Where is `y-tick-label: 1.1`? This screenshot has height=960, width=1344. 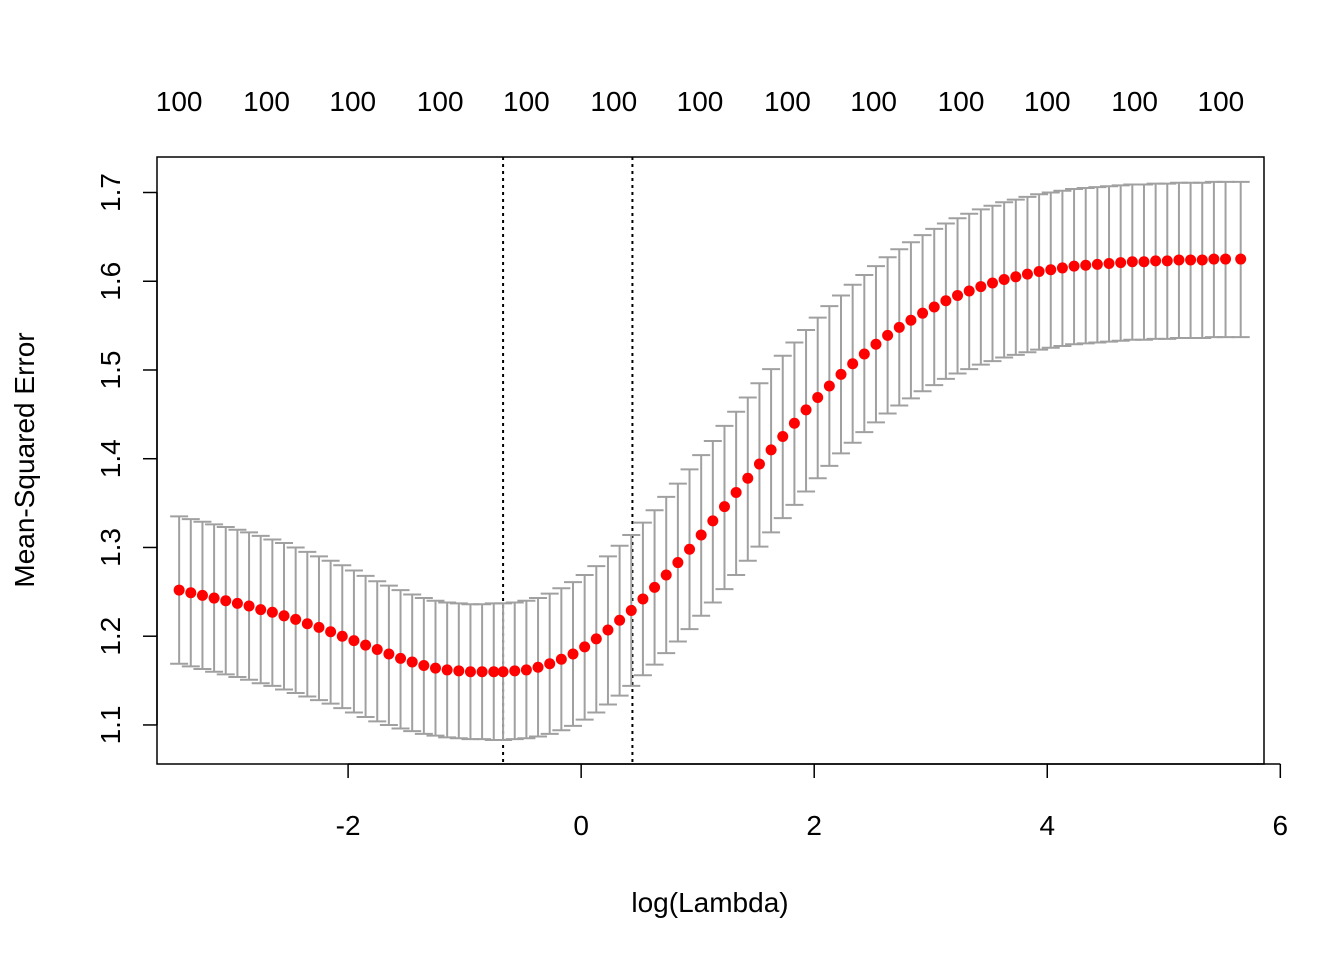 y-tick-label: 1.1 is located at coordinates (110, 724).